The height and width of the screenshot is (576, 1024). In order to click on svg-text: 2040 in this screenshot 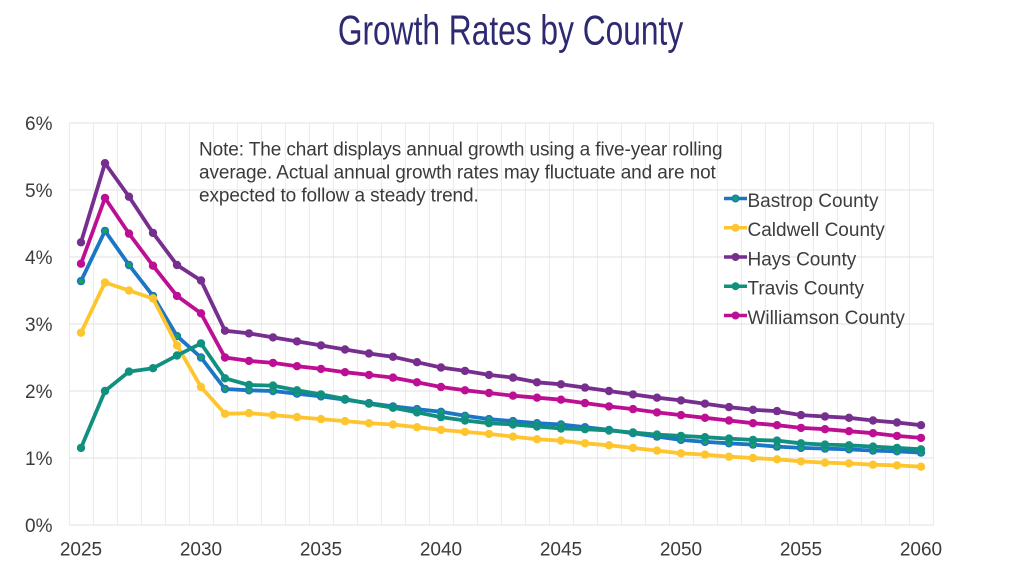, I will do `click(441, 550)`.